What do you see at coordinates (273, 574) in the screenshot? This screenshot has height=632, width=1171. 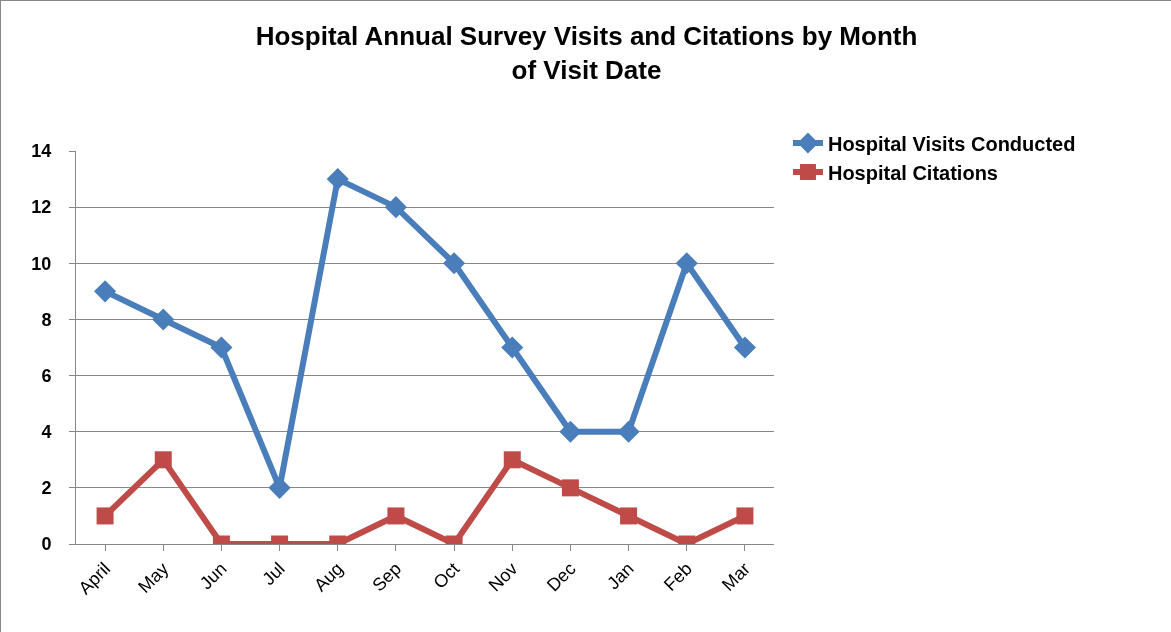 I see `x-tick-label: Jul` at bounding box center [273, 574].